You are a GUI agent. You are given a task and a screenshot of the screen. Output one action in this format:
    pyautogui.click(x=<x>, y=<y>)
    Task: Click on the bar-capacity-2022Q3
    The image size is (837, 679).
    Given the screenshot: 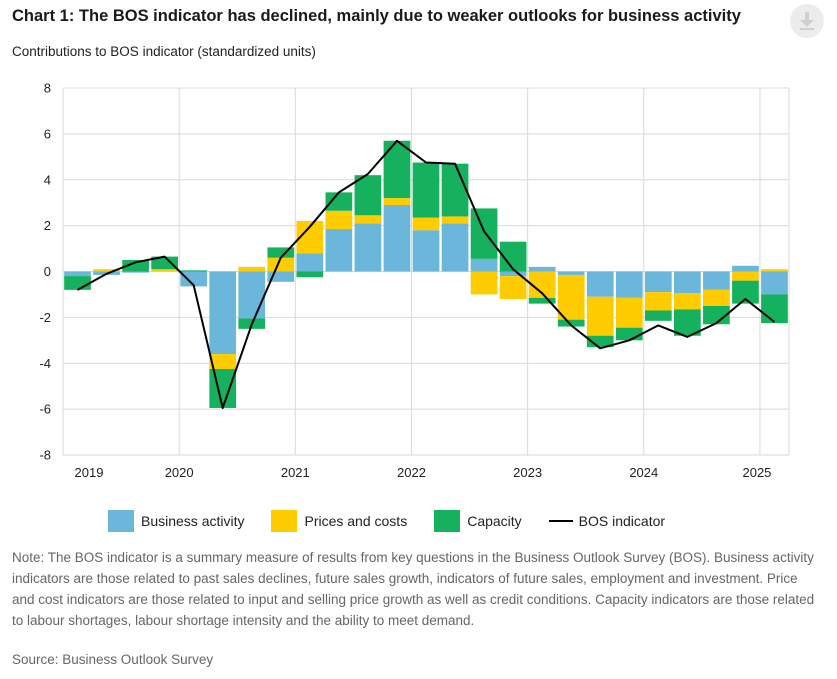 What is the action you would take?
    pyautogui.click(x=484, y=233)
    